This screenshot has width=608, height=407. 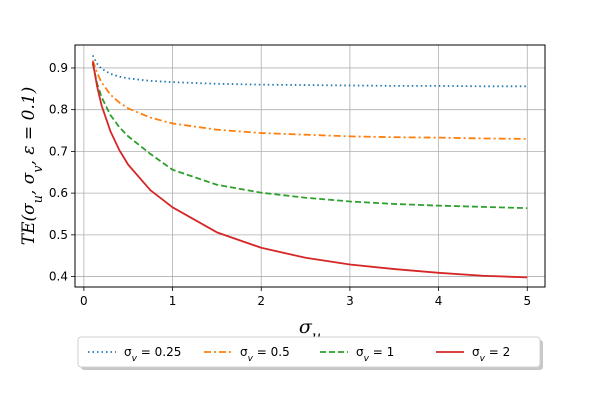 What do you see at coordinates (84, 301) in the screenshot?
I see `x-tick-label: 0` at bounding box center [84, 301].